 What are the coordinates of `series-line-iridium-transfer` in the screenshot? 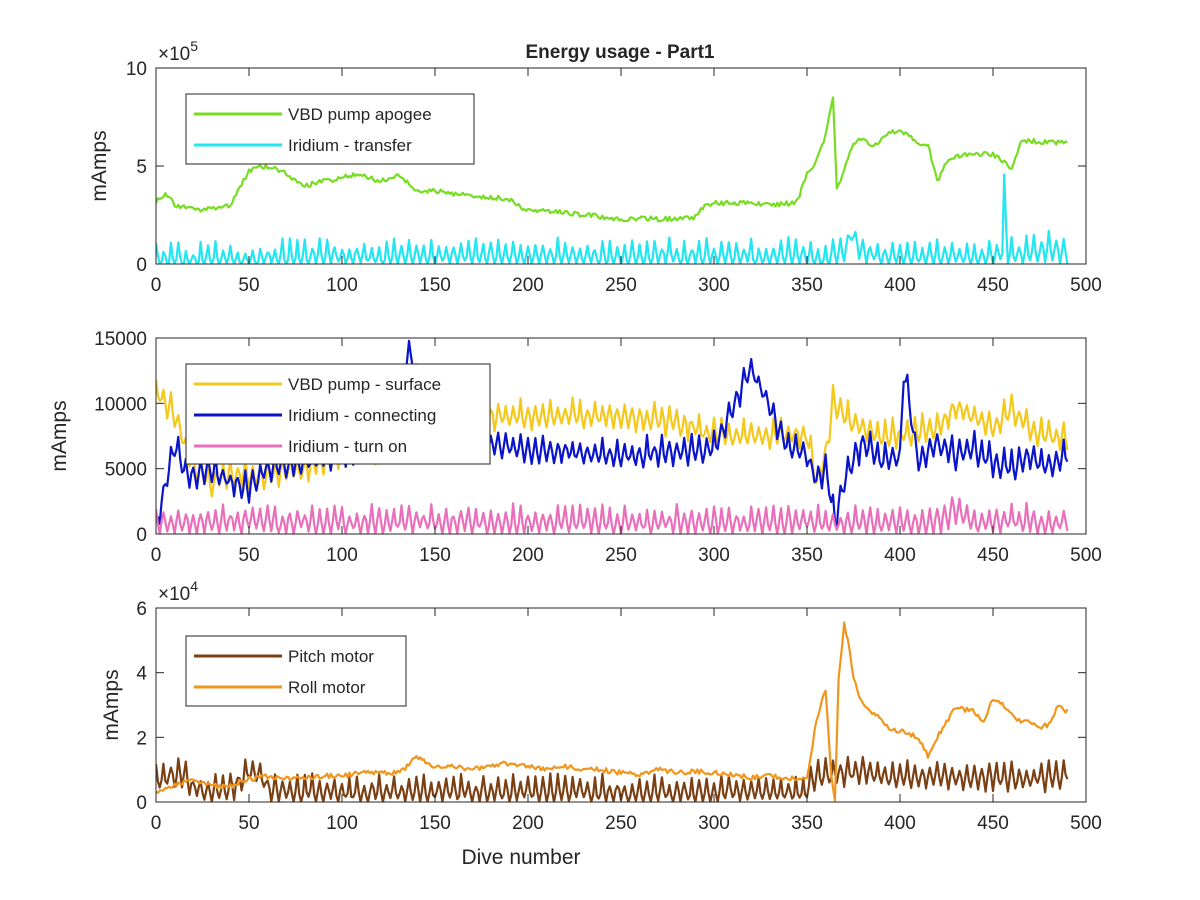 It's located at (612, 218).